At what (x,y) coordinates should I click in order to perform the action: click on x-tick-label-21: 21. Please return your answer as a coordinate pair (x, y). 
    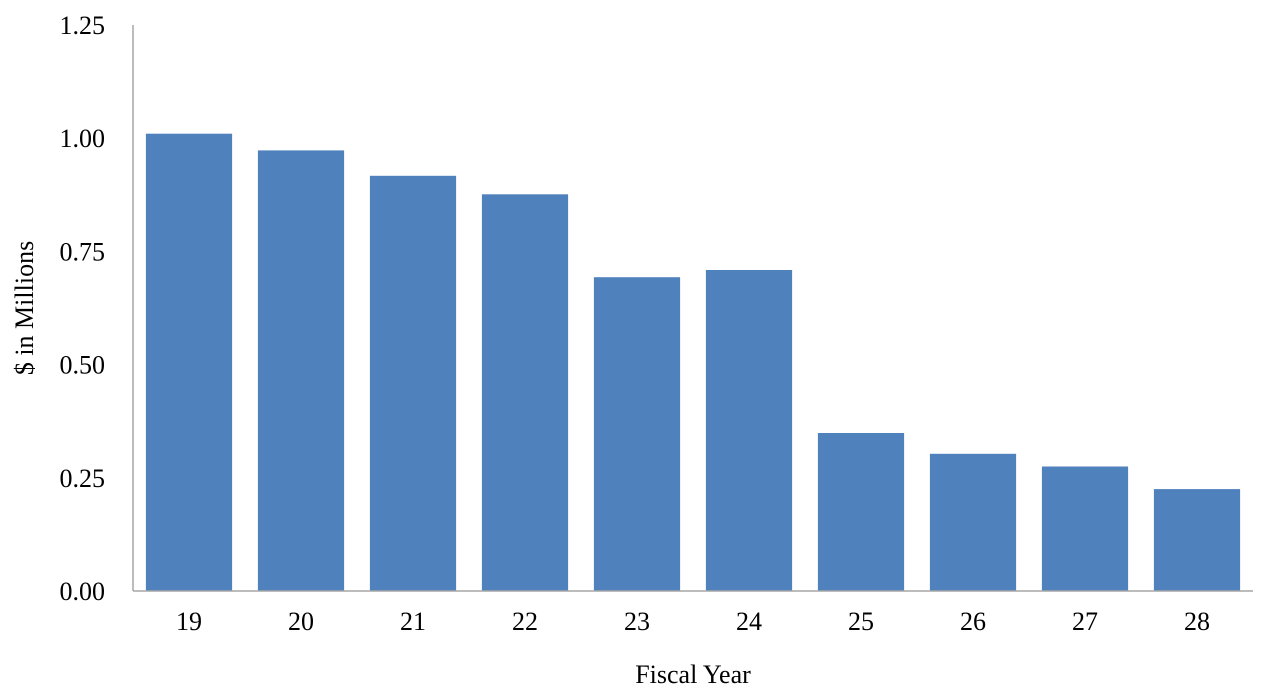
    Looking at the image, I should click on (413, 621).